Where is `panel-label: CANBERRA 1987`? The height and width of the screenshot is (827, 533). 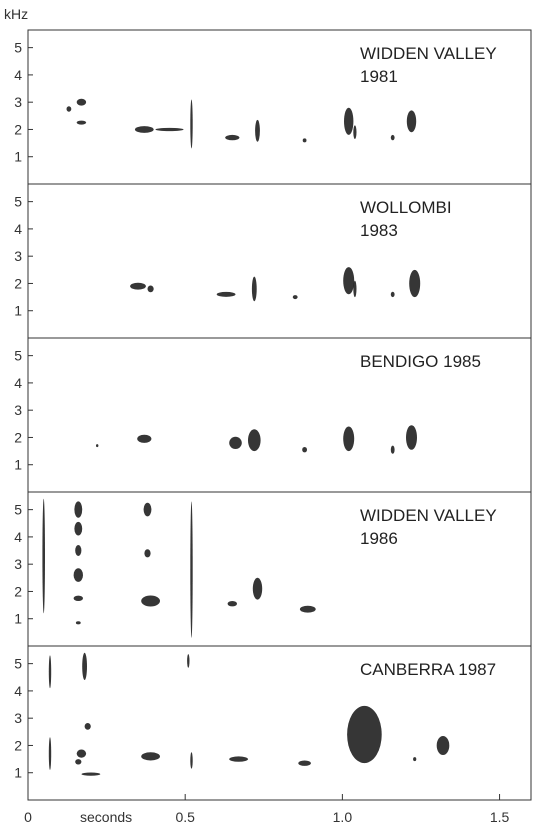
panel-label: CANBERRA 1987 is located at coordinates (428, 669).